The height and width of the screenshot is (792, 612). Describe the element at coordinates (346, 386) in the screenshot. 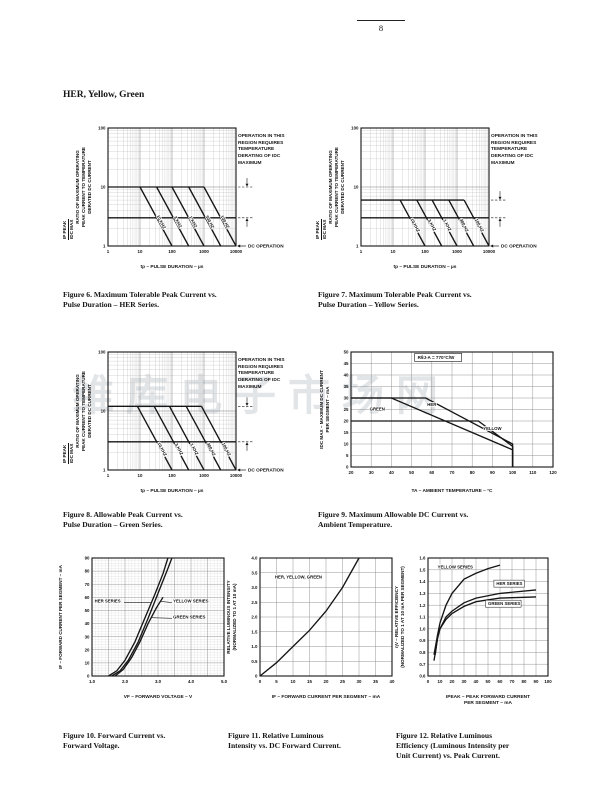

I see `y-tick-label: 35` at that location.